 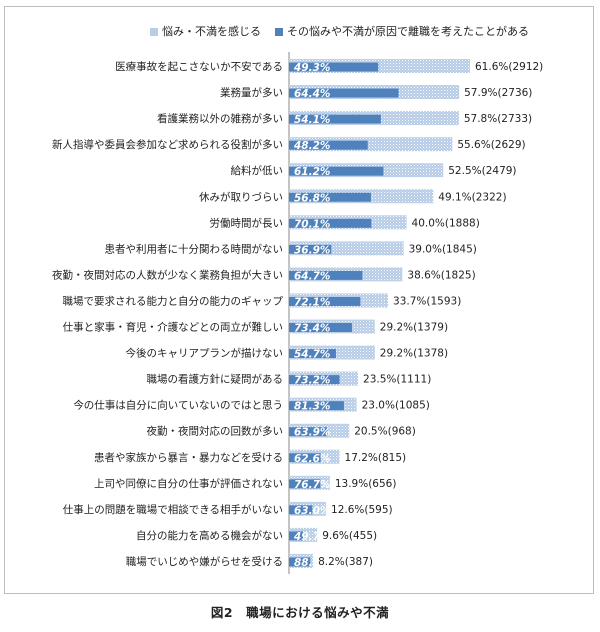 I want to click on outer-count: (2912), so click(x=525, y=67).